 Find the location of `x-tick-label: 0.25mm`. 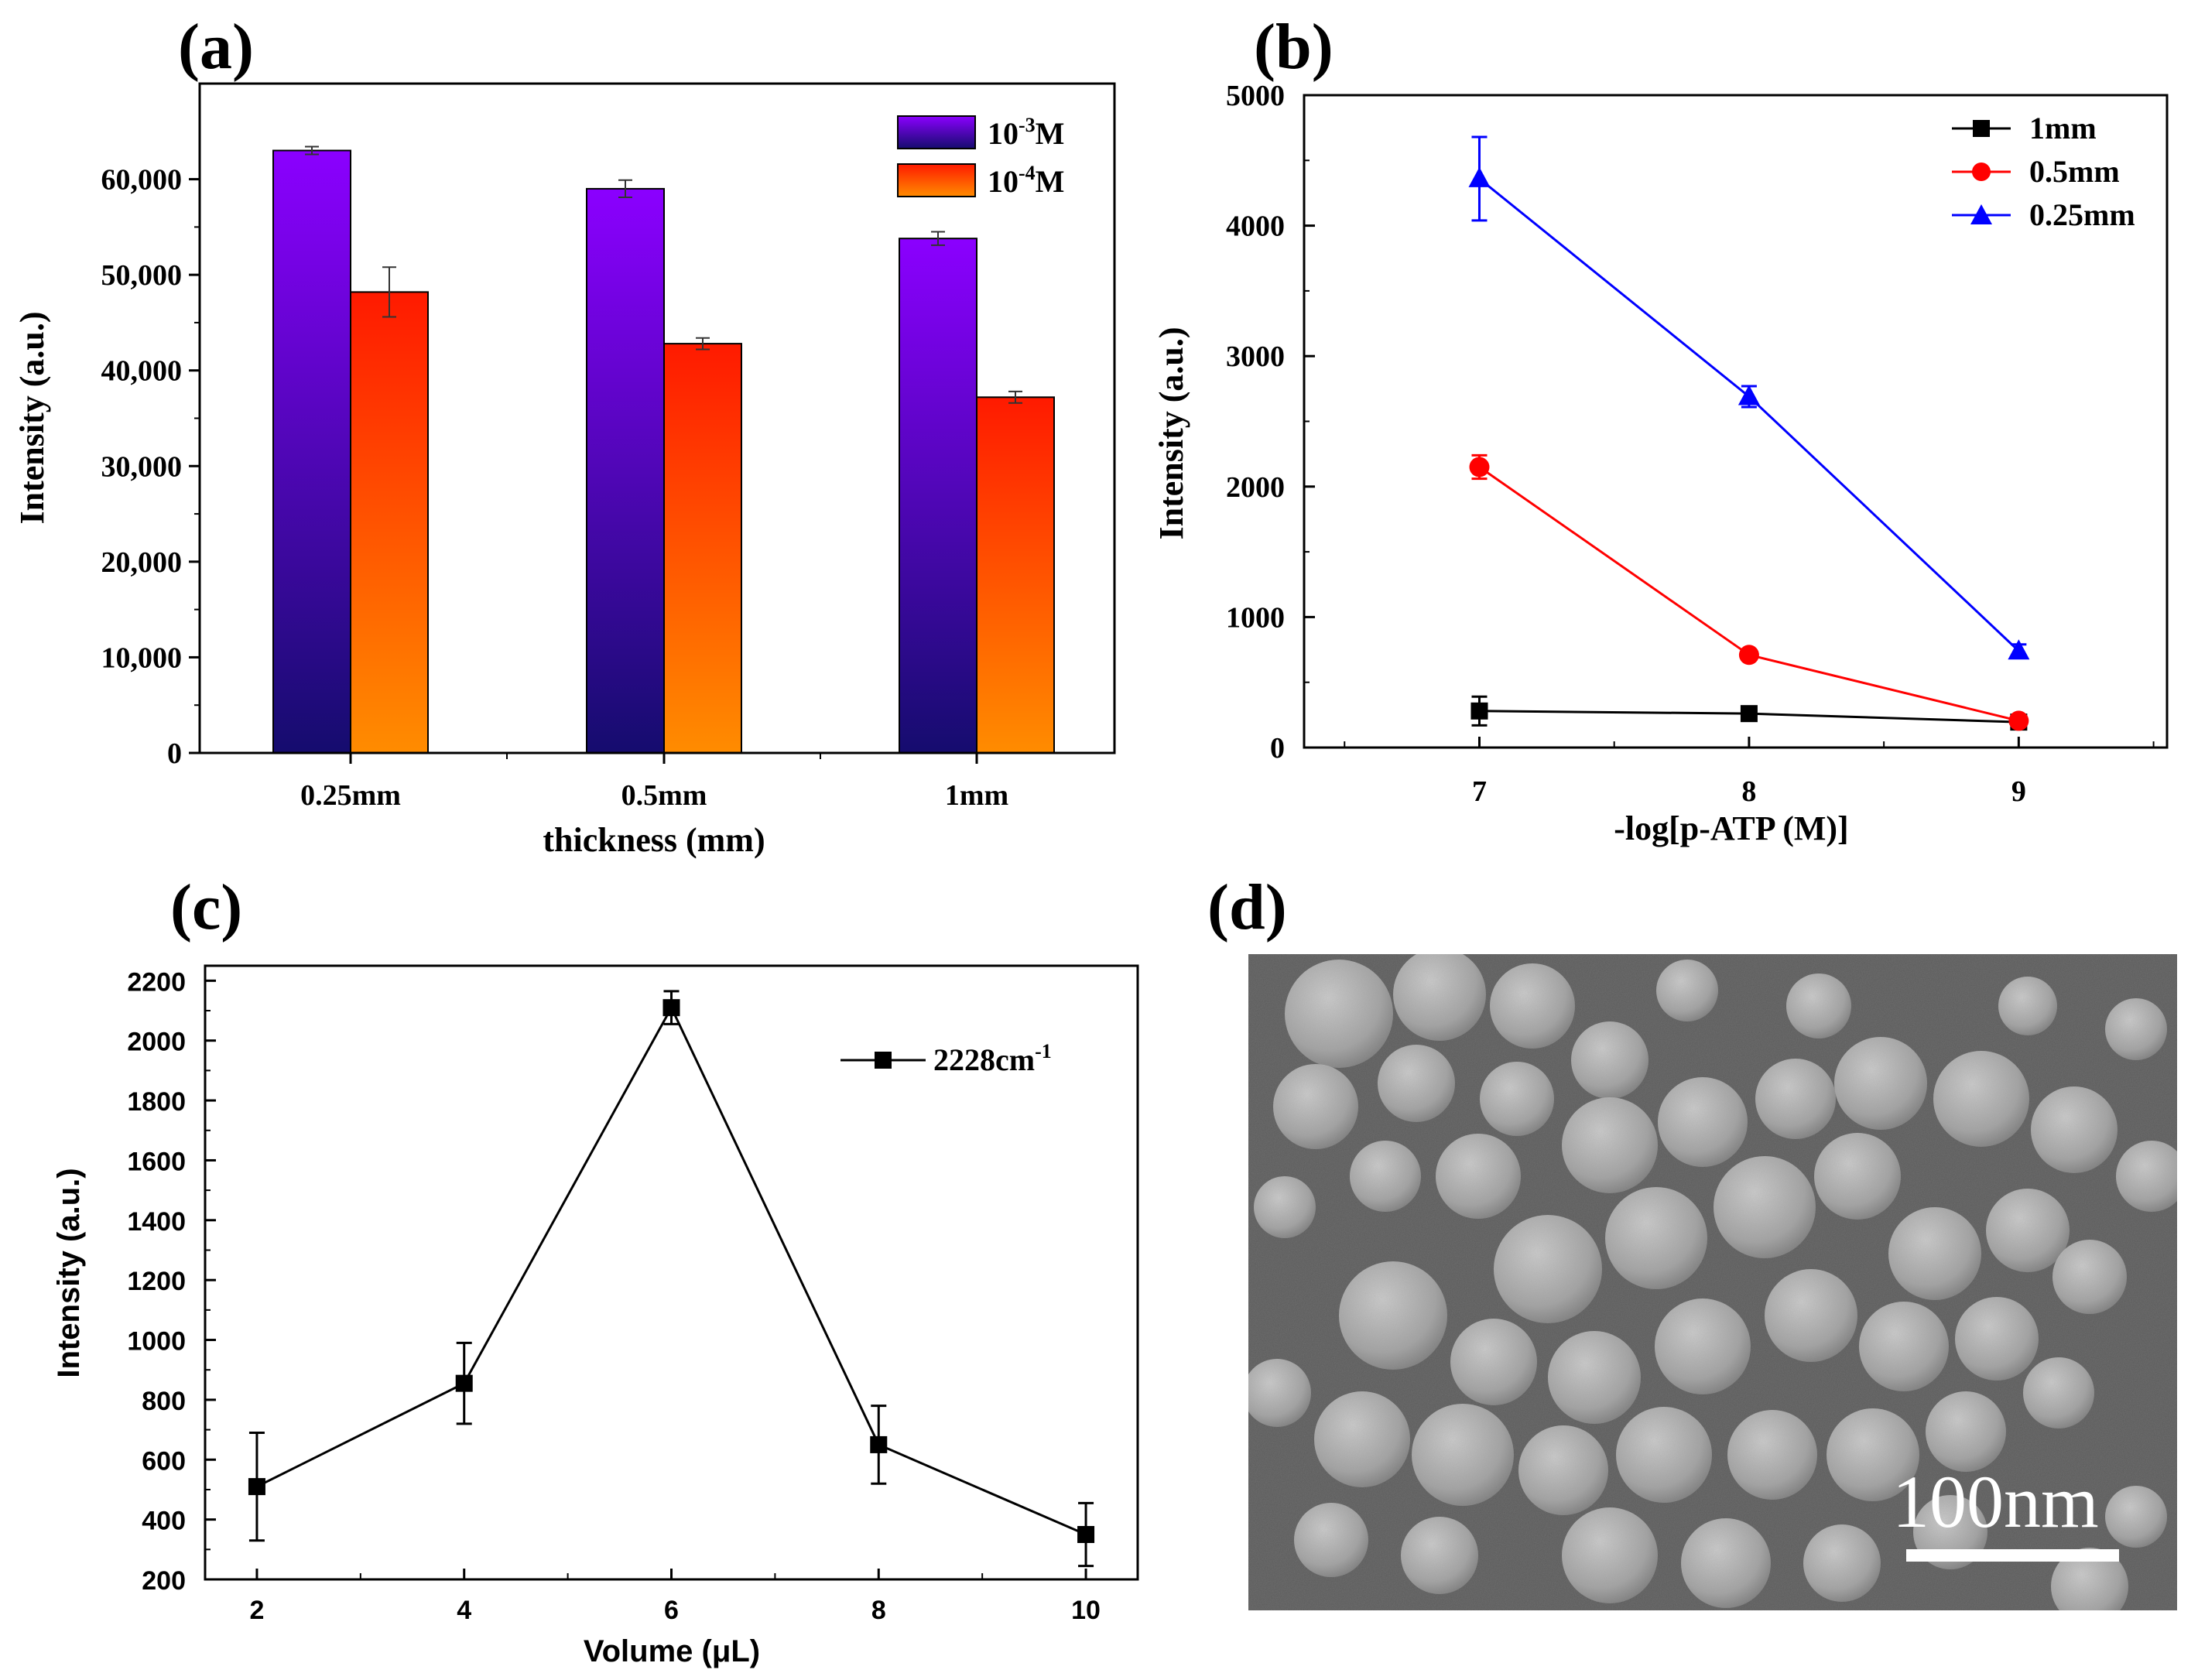

x-tick-label: 0.25mm is located at coordinates (350, 796).